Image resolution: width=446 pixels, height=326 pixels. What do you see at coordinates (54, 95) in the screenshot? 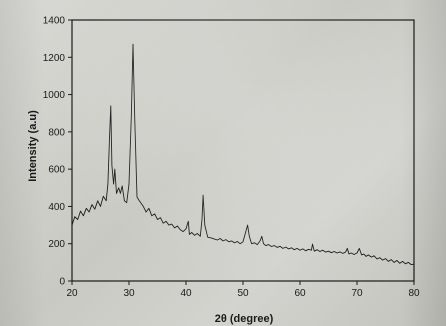
I see `y-tick-label: 1000` at bounding box center [54, 95].